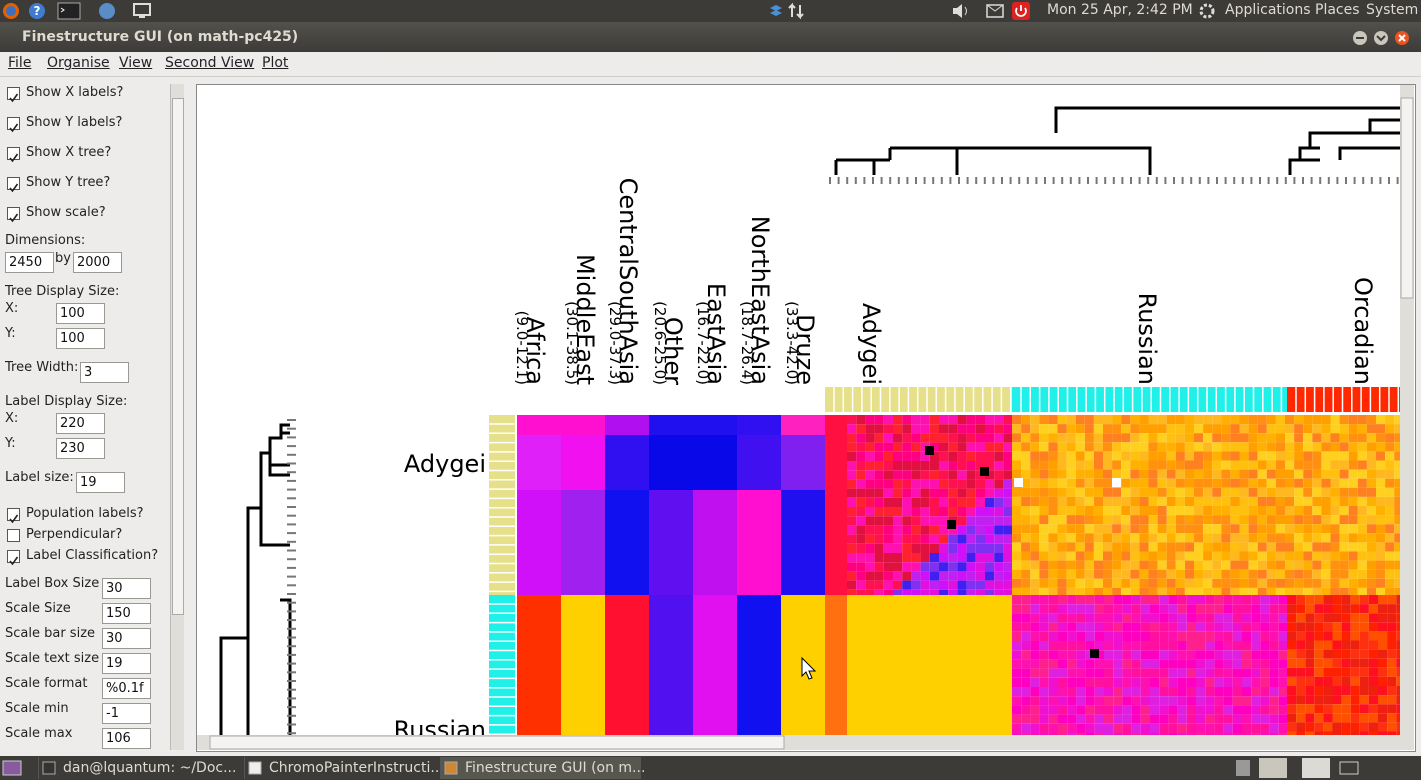  What do you see at coordinates (80, 448) in the screenshot?
I see `text-field: 230` at bounding box center [80, 448].